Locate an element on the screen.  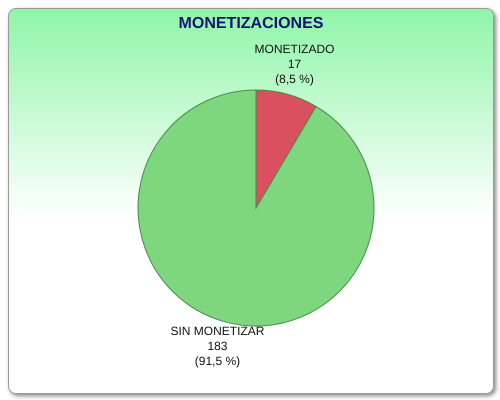
chart-title: MONETIZACIONES is located at coordinates (251, 23).